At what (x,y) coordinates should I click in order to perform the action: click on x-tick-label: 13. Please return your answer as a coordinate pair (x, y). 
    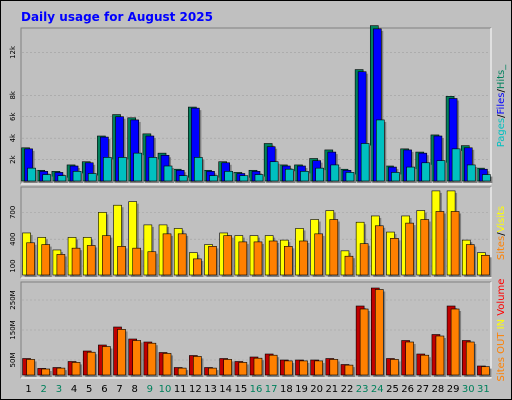
    Looking at the image, I should click on (210, 389).